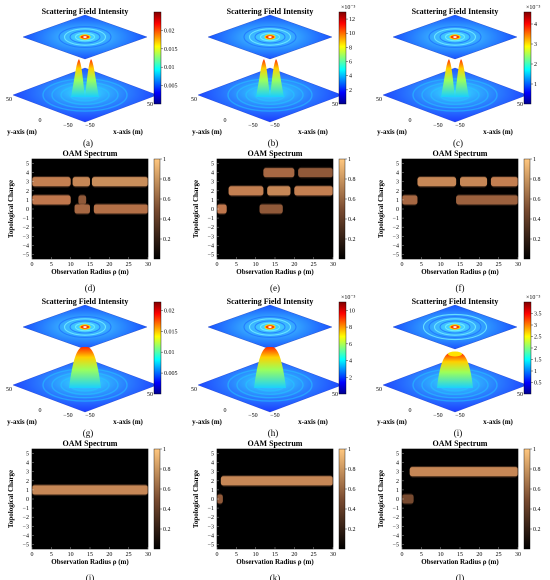 This screenshot has width=550, height=580. What do you see at coordinates (498, 422) in the screenshot?
I see `x-axis-label: x-axis (m)` at bounding box center [498, 422].